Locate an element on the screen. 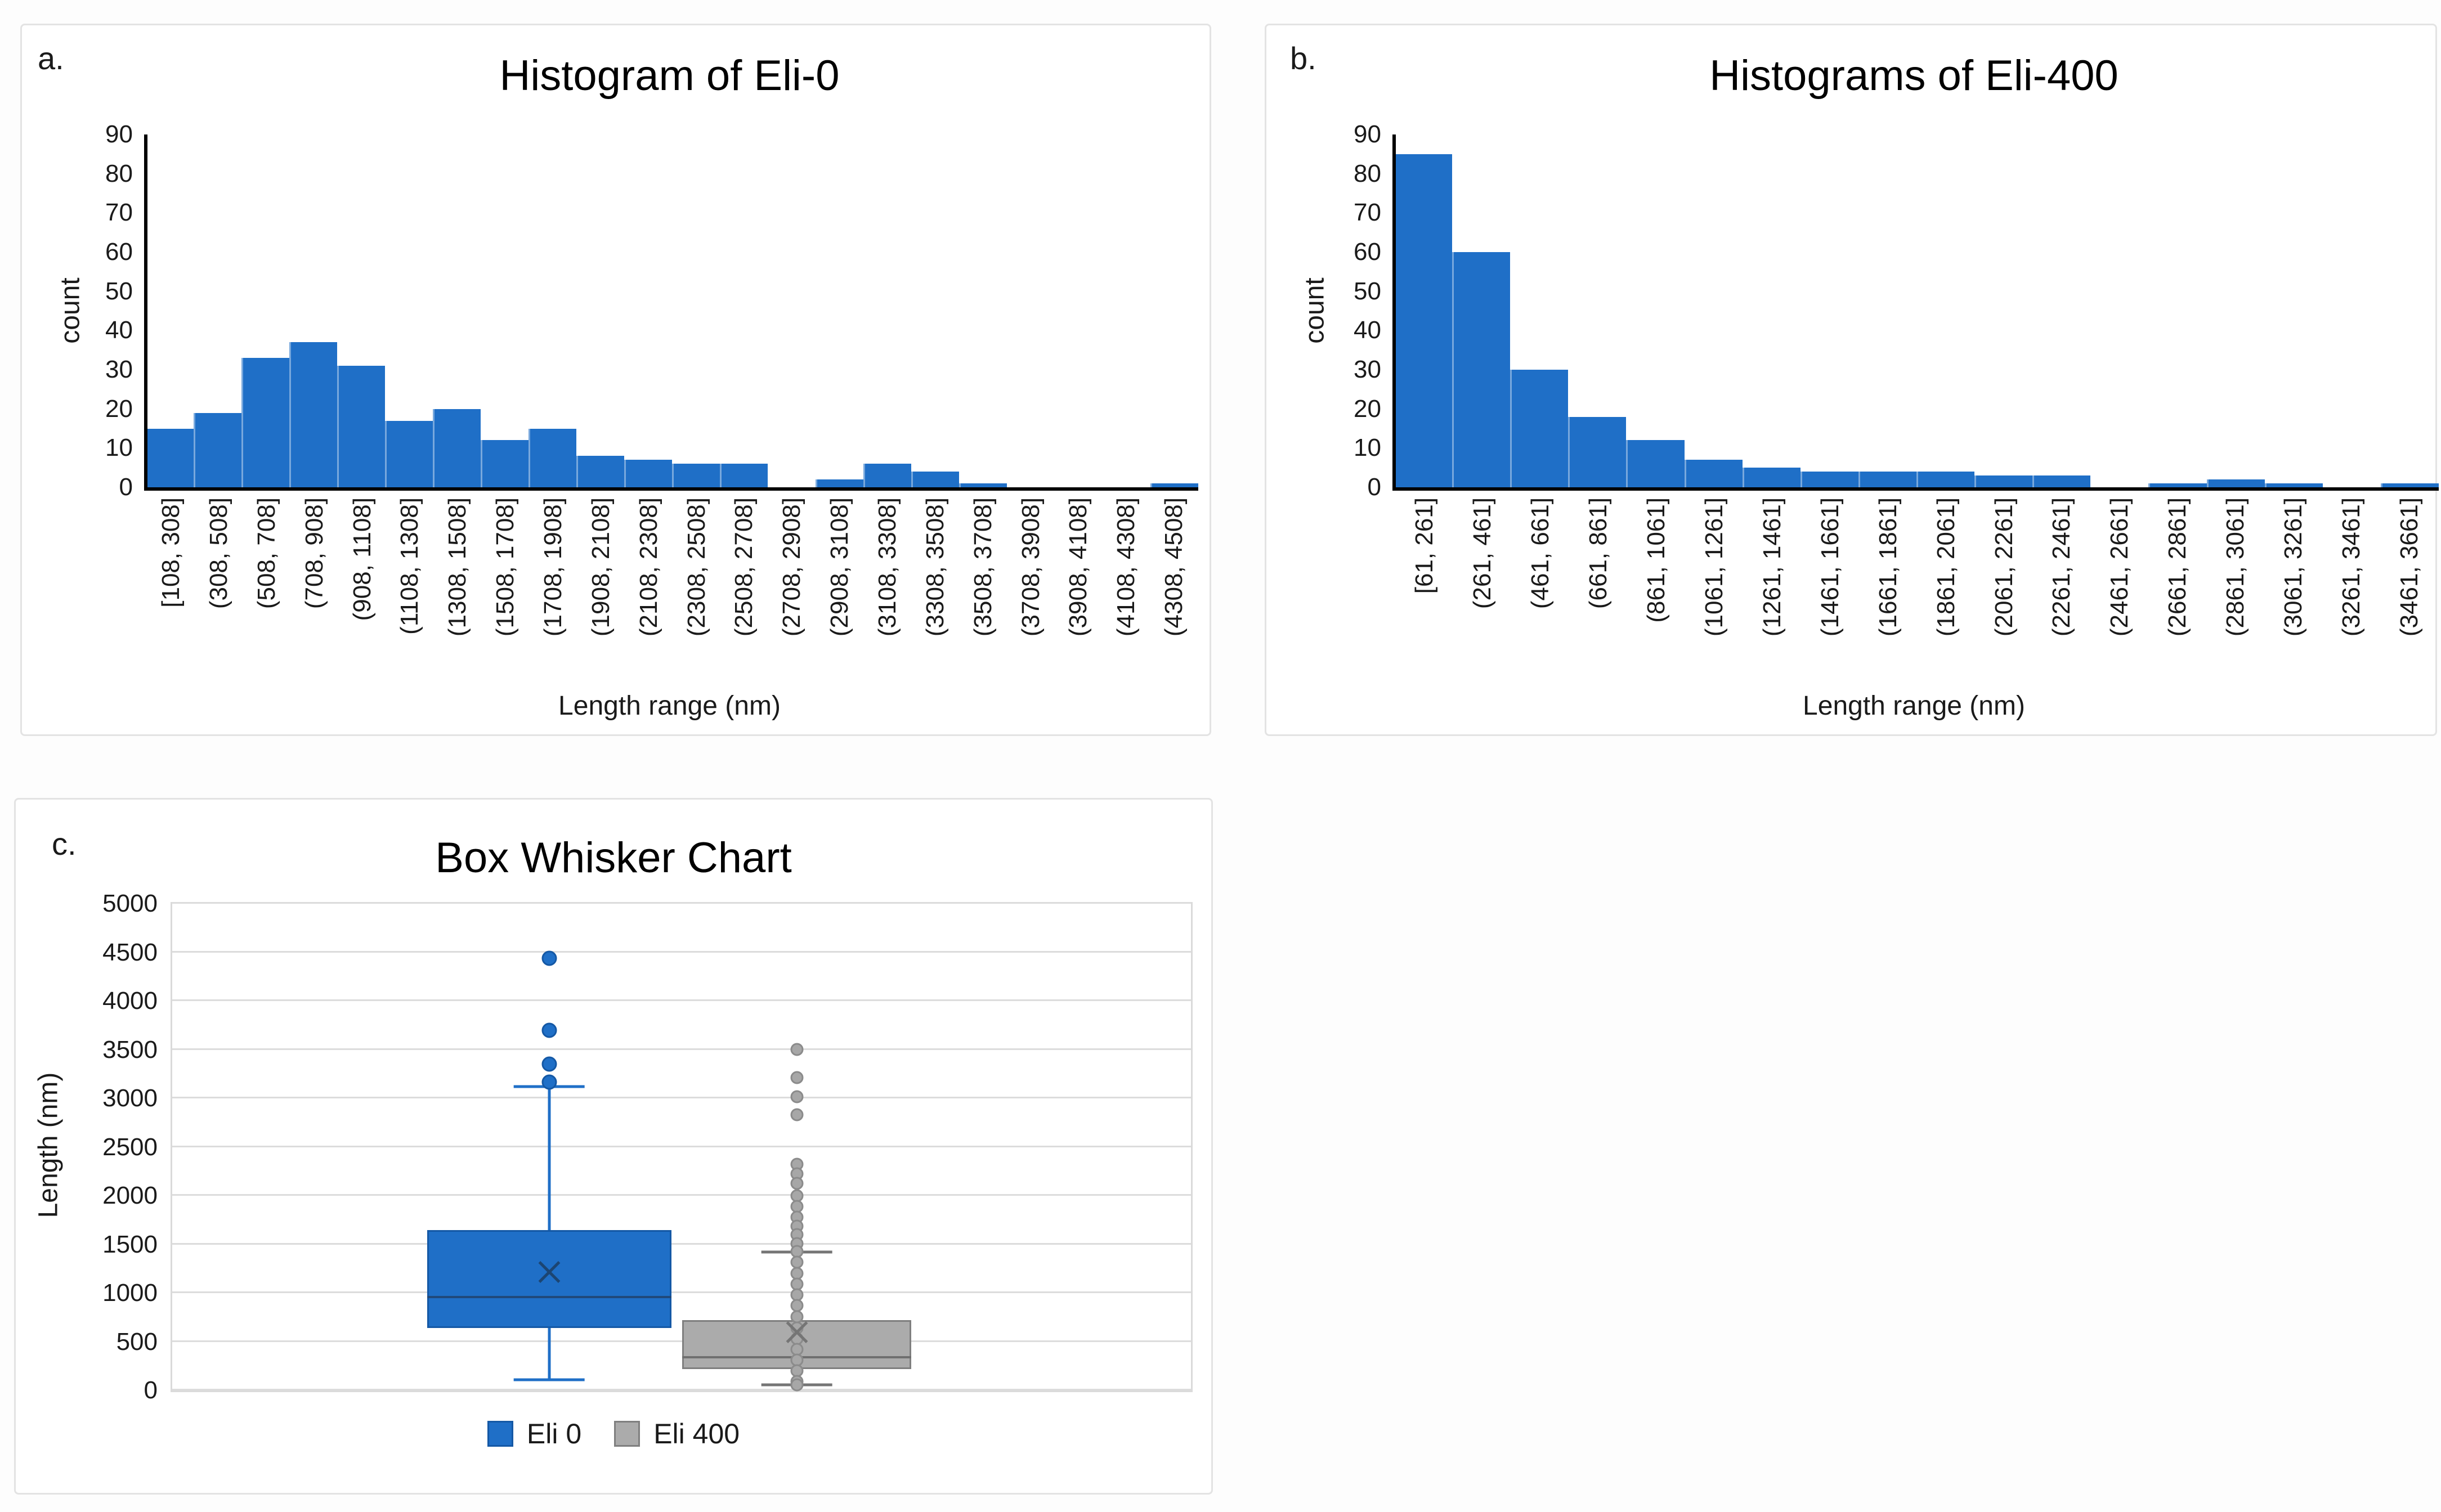 The width and height of the screenshot is (2441, 1512). x-tick-label: (261, 461] is located at coordinates (1483, 553).